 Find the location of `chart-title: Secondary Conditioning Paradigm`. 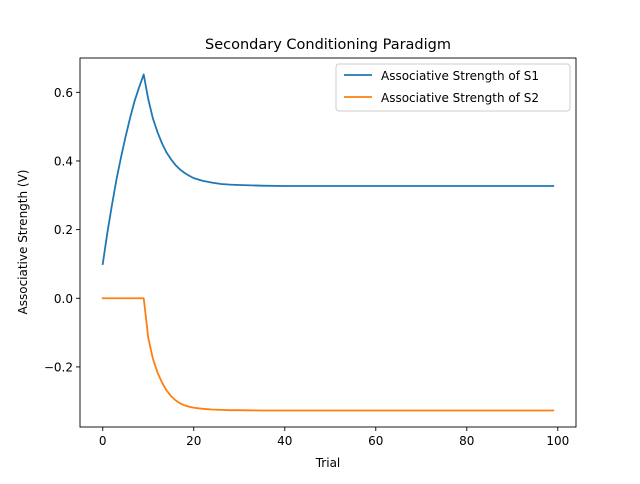

chart-title: Secondary Conditioning Paradigm is located at coordinates (328, 45).